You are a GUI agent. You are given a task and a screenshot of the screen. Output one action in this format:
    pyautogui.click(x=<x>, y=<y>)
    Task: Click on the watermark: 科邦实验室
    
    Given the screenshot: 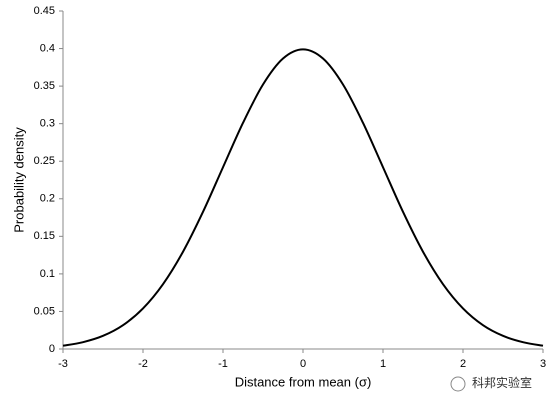 What is the action you would take?
    pyautogui.click(x=502, y=382)
    